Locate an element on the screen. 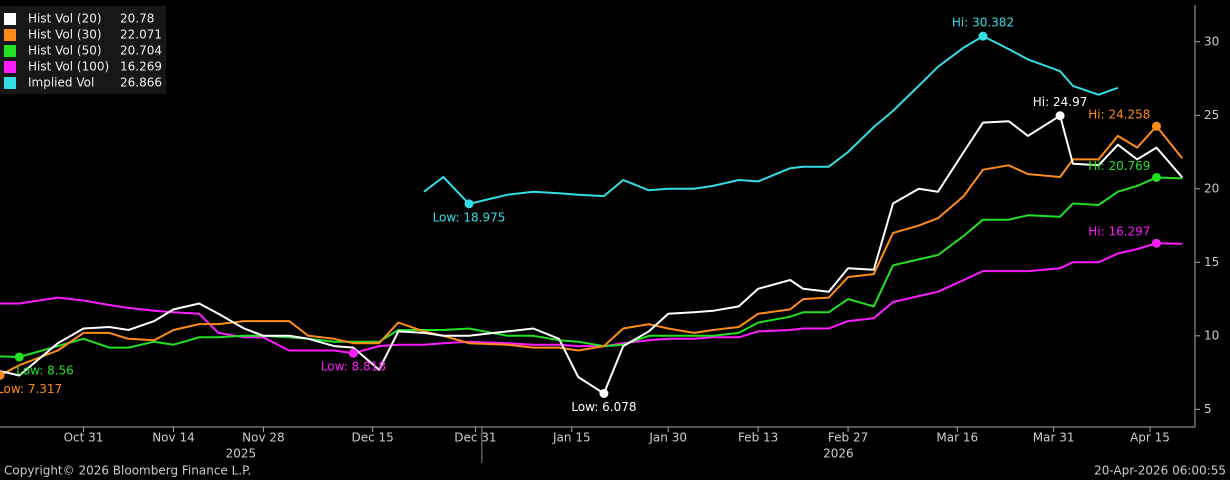  legend-value: 26.866 is located at coordinates (141, 83).